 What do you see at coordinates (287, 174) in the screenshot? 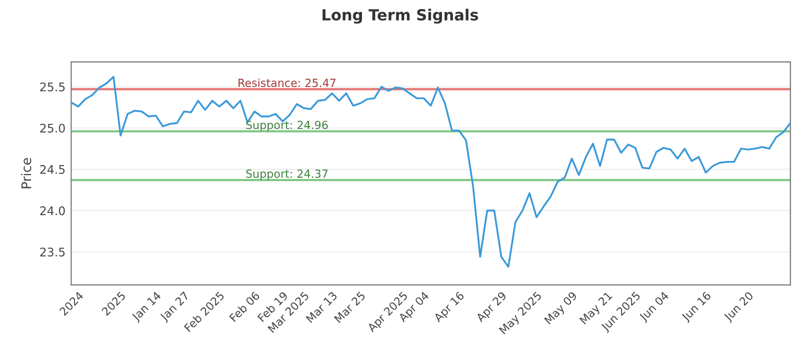
I see `ref-line-label: Support: 24.37` at bounding box center [287, 174].